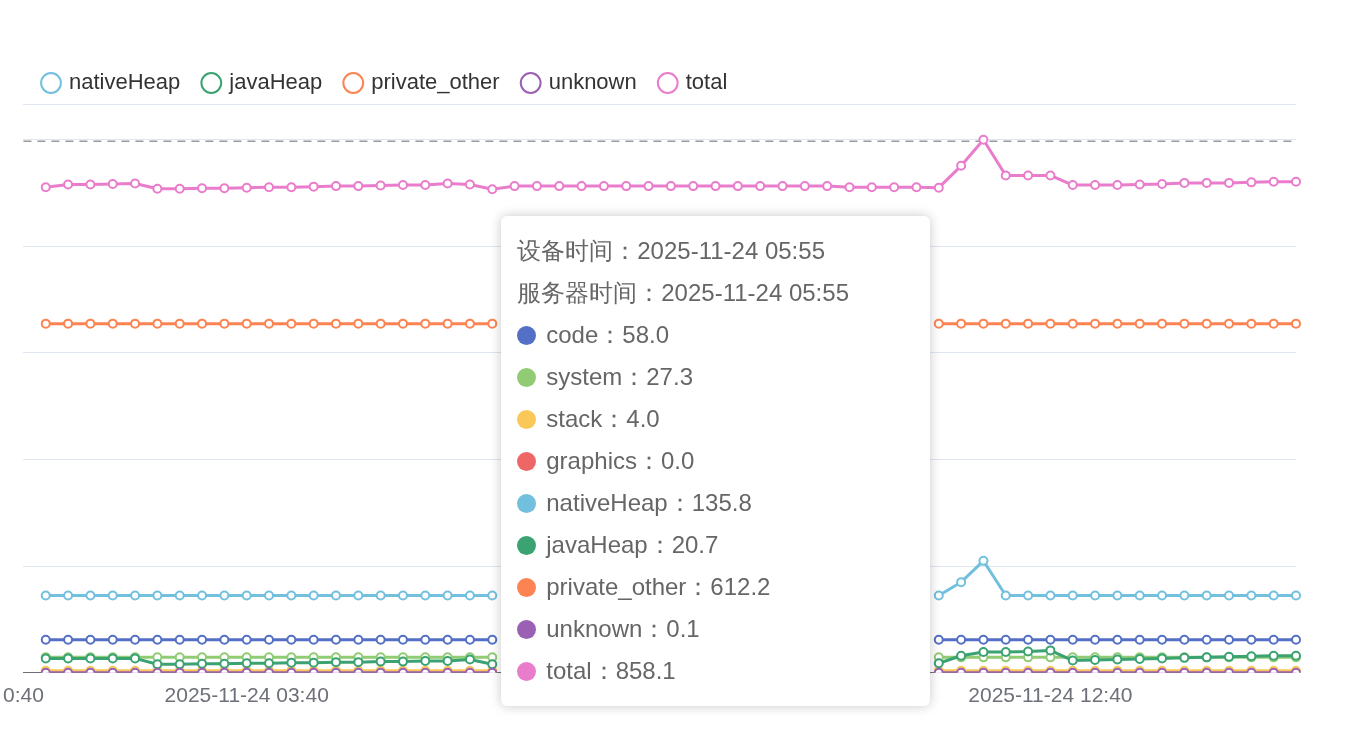 The width and height of the screenshot is (1370, 752). What do you see at coordinates (592, 82) in the screenshot?
I see `legend-label: unknown` at bounding box center [592, 82].